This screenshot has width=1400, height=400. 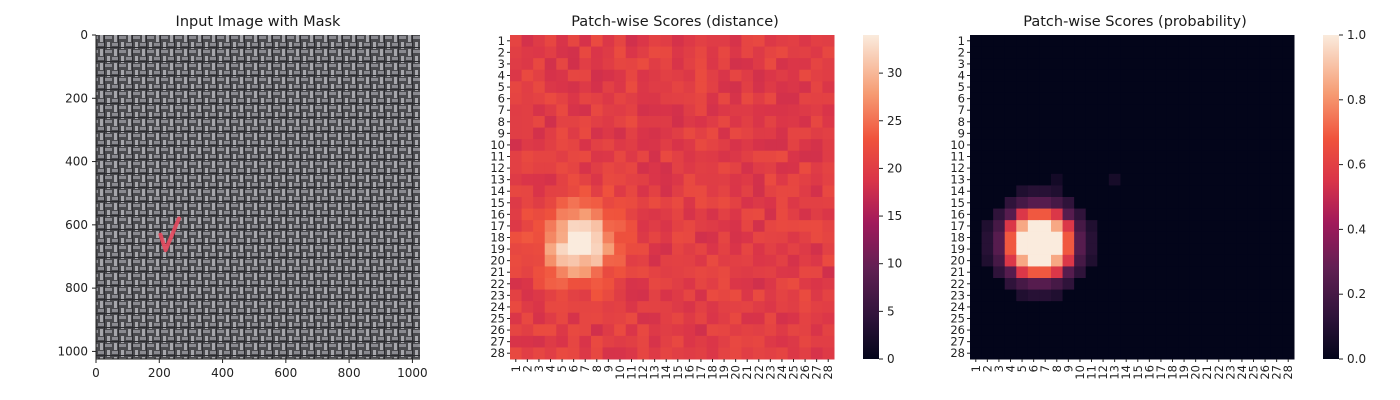 I want to click on col-label: 19, so click(x=1184, y=372).